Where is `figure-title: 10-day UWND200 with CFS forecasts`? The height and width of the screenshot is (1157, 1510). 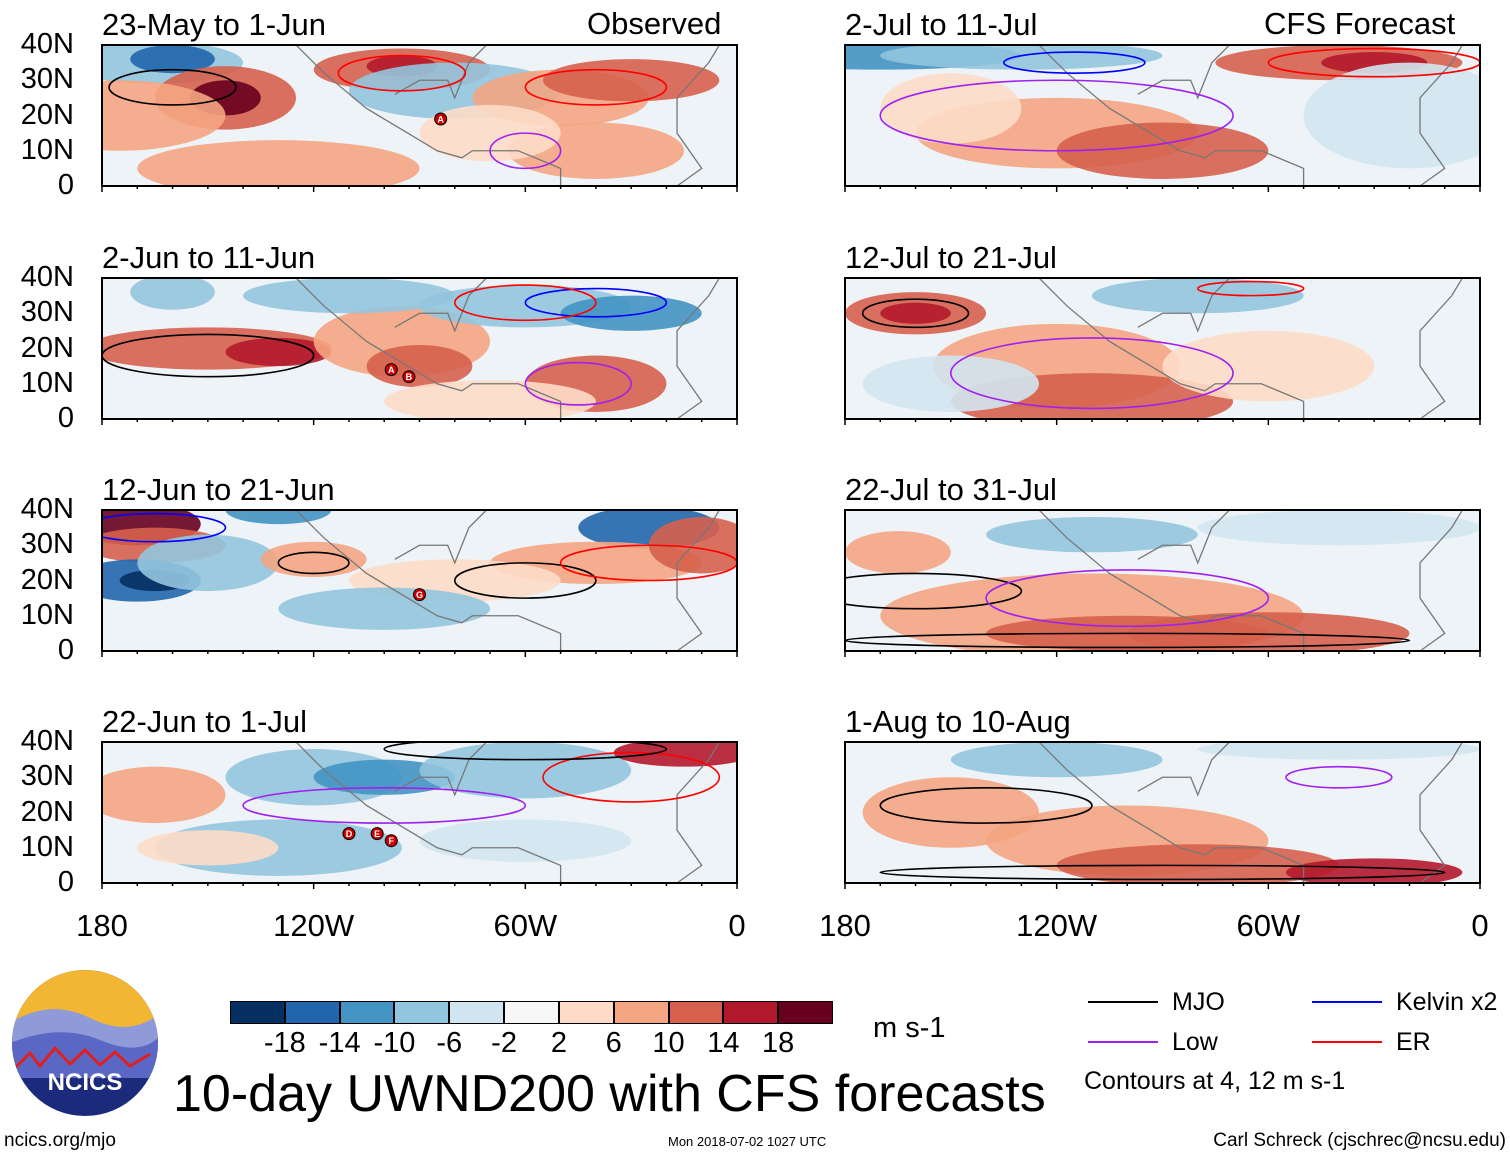
figure-title: 10-day UWND200 with CFS forecasts is located at coordinates (609, 1094).